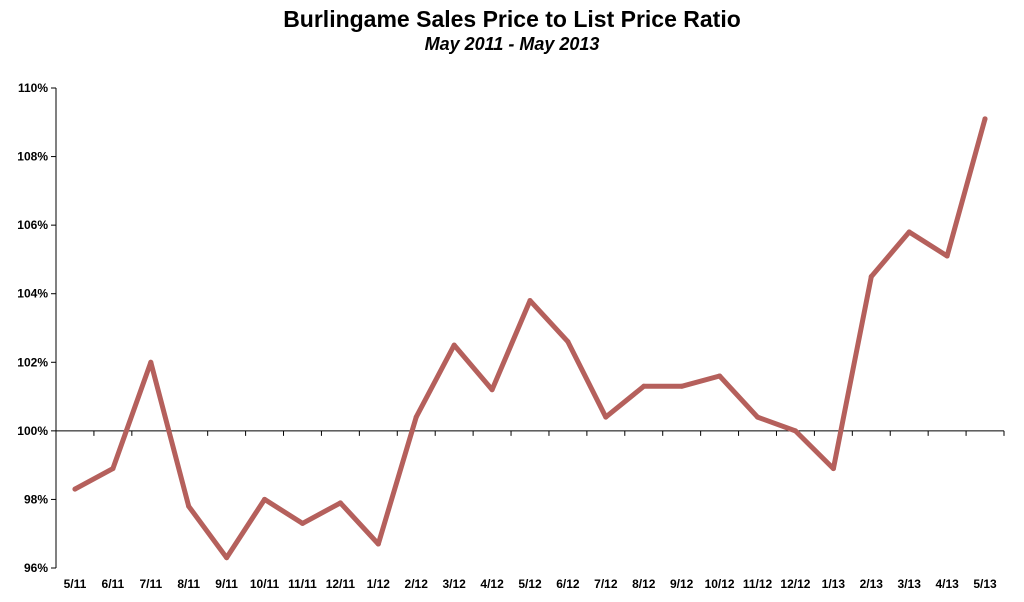  What do you see at coordinates (795, 584) in the screenshot?
I see `x-tick-label: 12/12` at bounding box center [795, 584].